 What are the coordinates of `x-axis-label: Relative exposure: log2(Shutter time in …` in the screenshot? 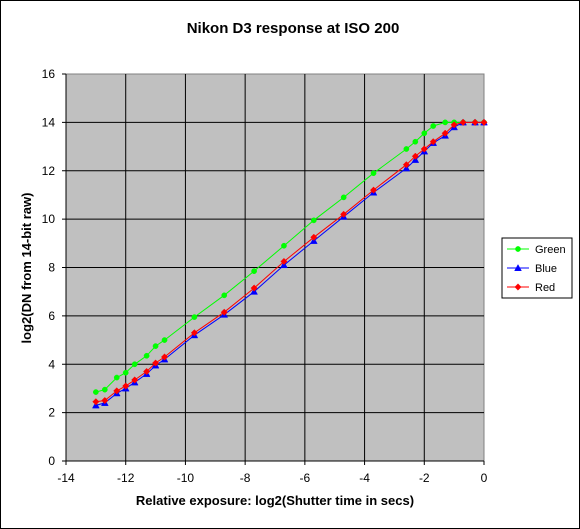 It's located at (275, 500).